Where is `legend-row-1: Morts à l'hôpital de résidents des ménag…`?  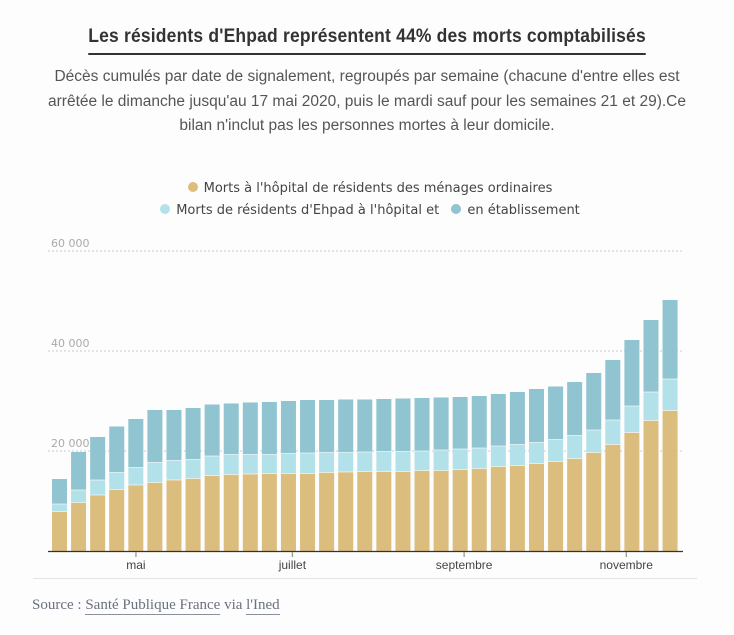
legend-row-1: Morts à l'hôpital de résidents des ménag… is located at coordinates (367, 189).